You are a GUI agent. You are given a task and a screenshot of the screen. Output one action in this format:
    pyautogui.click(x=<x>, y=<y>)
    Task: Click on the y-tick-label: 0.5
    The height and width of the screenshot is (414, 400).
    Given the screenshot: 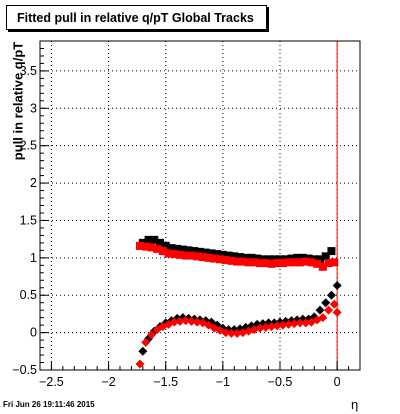 What is the action you would take?
    pyautogui.click(x=28, y=295)
    